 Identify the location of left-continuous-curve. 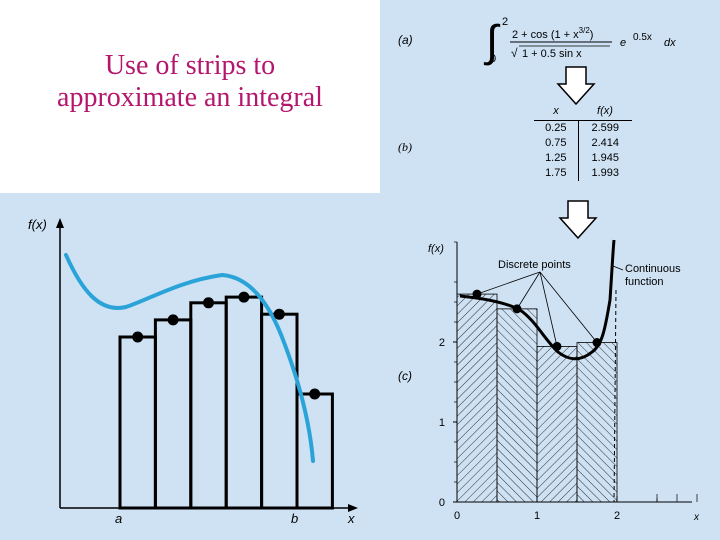
(189, 358).